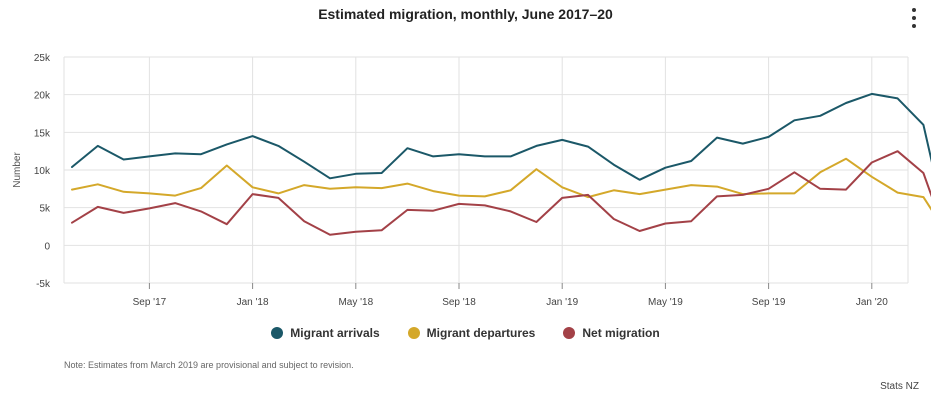  Describe the element at coordinates (481, 333) in the screenshot. I see `legend-label: Migrant departures` at that location.